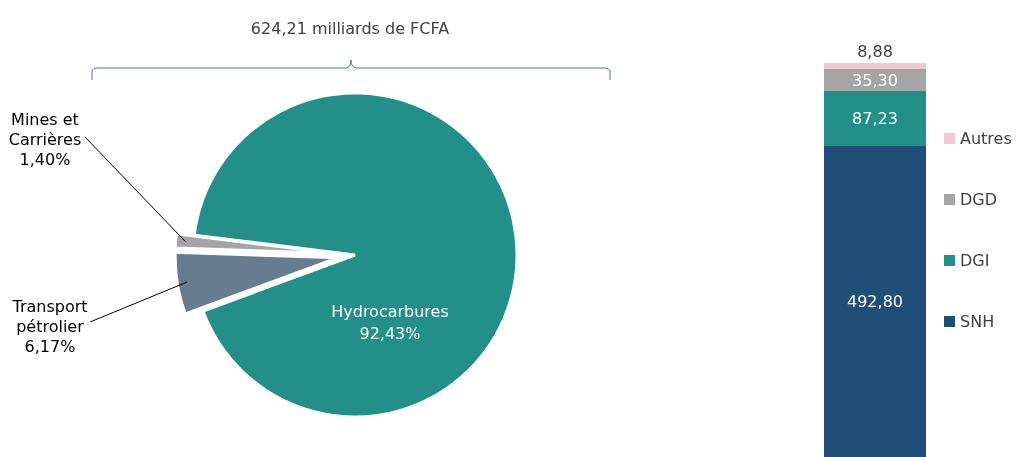  What do you see at coordinates (979, 199) in the screenshot?
I see `legend-label: DGD` at bounding box center [979, 199].